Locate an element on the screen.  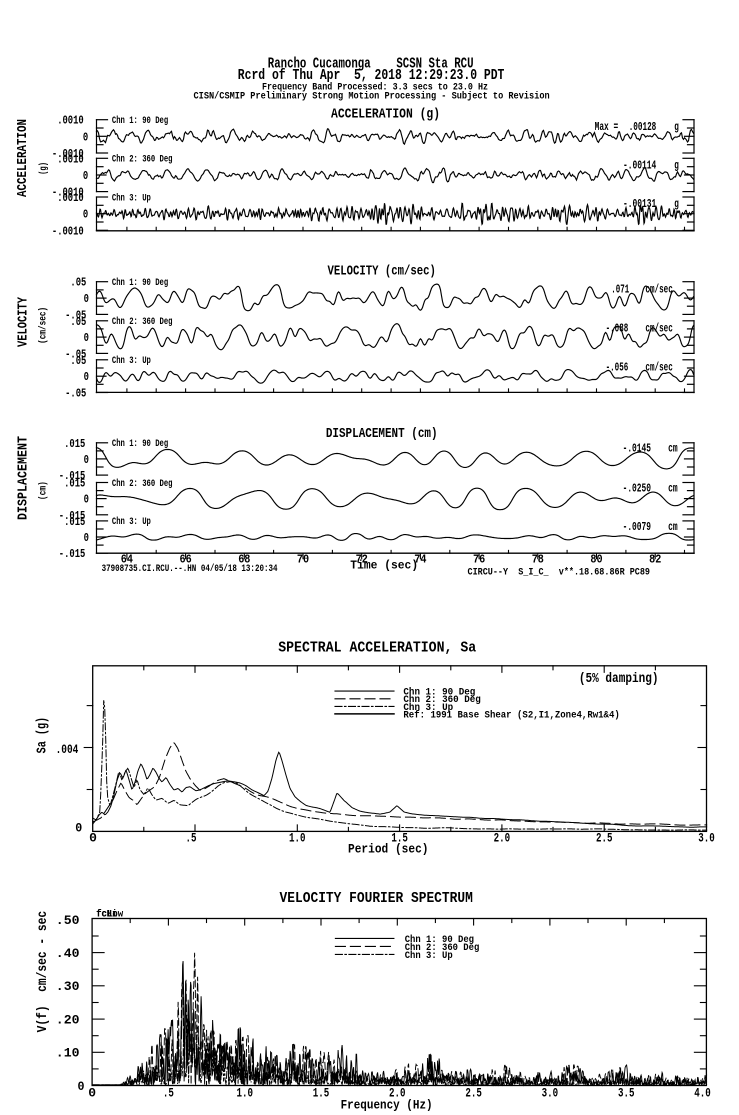
svg-text: 74 is located at coordinates (420, 560).